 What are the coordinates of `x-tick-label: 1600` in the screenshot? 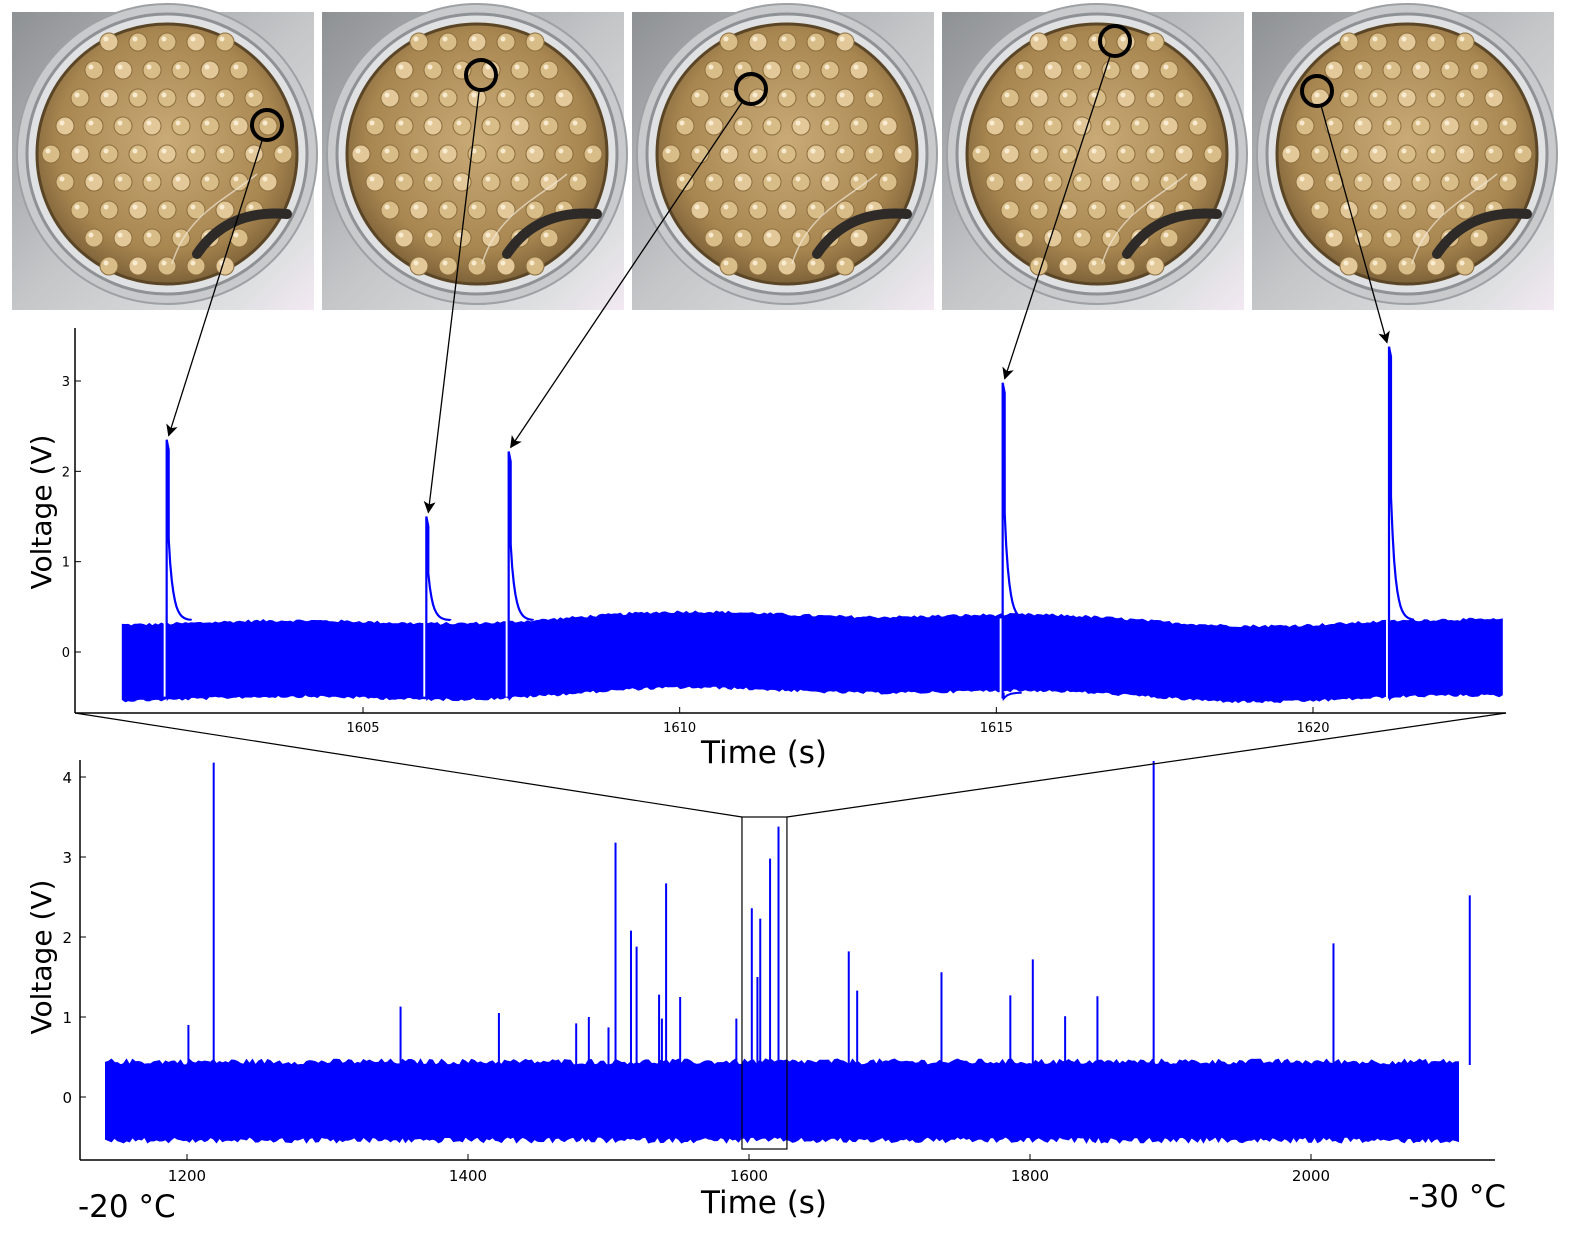 It's located at (749, 1176).